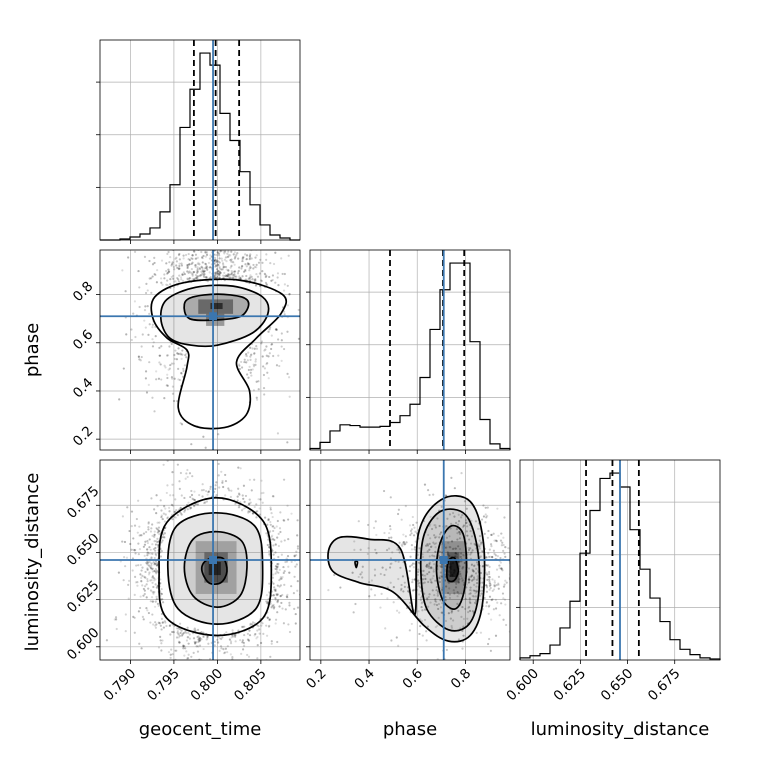 Image resolution: width=760 pixels, height=760 pixels. I want to click on x-tick-label-geocent-time: 0.795, so click(163, 685).